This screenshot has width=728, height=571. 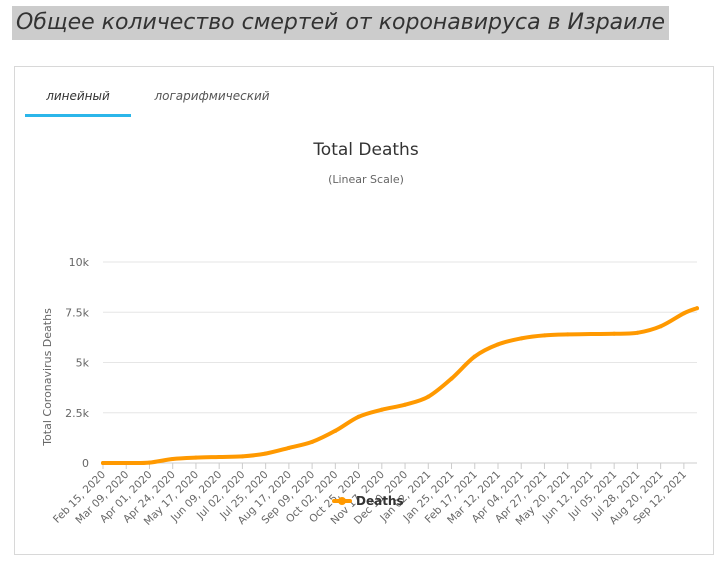 What do you see at coordinates (365, 150) in the screenshot?
I see `chart-title: Total Deaths` at bounding box center [365, 150].